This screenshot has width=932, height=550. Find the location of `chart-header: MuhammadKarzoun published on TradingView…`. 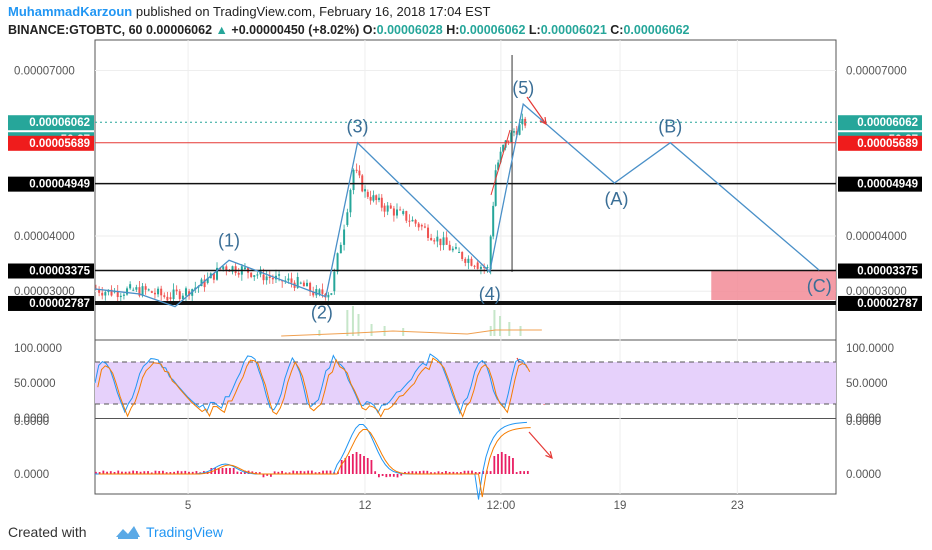

chart-header: MuhammadKarzoun published on TradingView… is located at coordinates (467, 21).